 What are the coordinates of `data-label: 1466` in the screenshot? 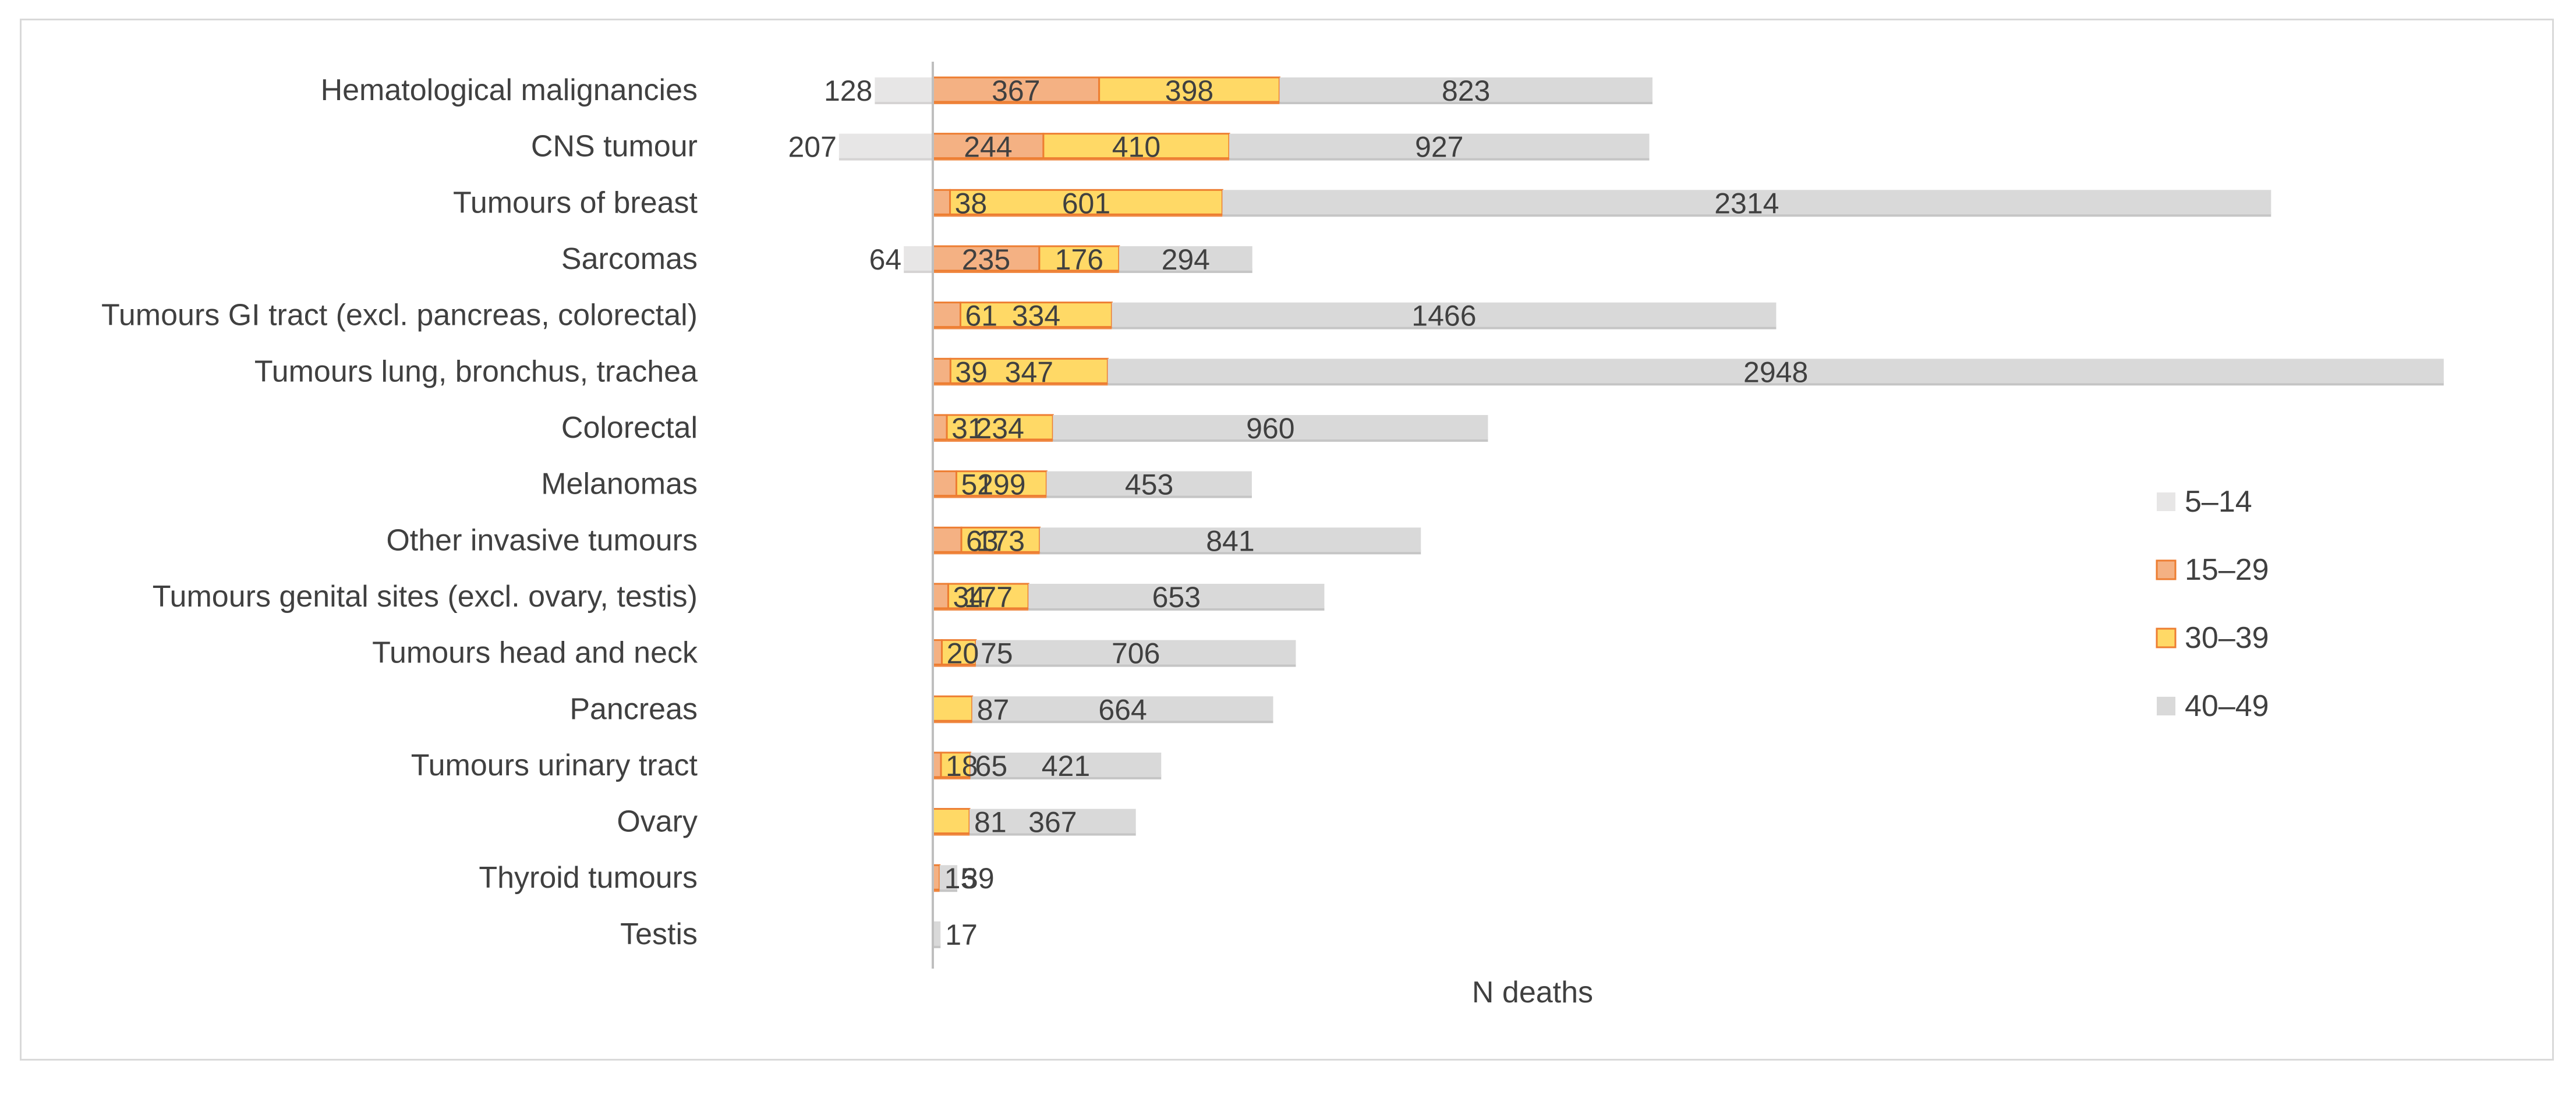 It's located at (1443, 316).